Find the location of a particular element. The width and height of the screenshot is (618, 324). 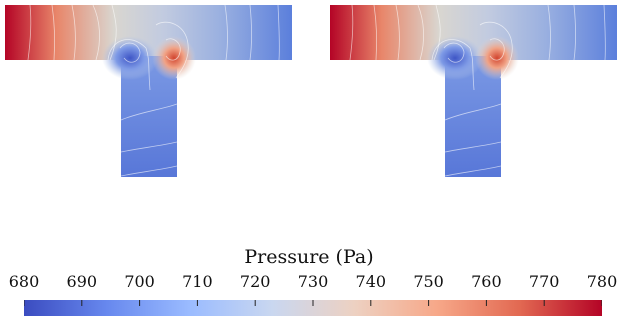

colorbar-tick-label: 730 is located at coordinates (313, 281).